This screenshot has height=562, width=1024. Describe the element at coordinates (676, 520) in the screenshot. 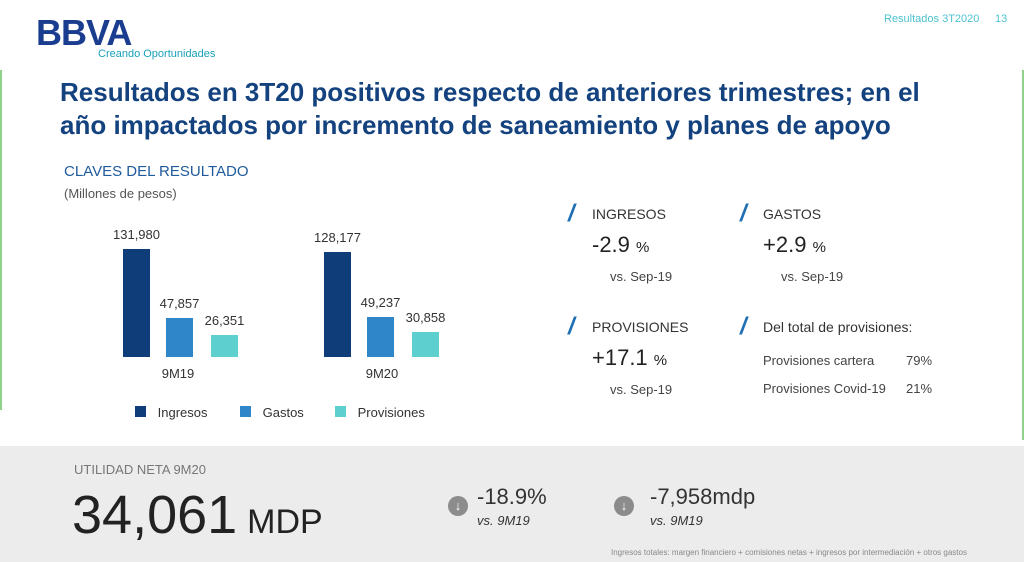

I see `net-income-change-abs-vs: vs. 9M19` at that location.